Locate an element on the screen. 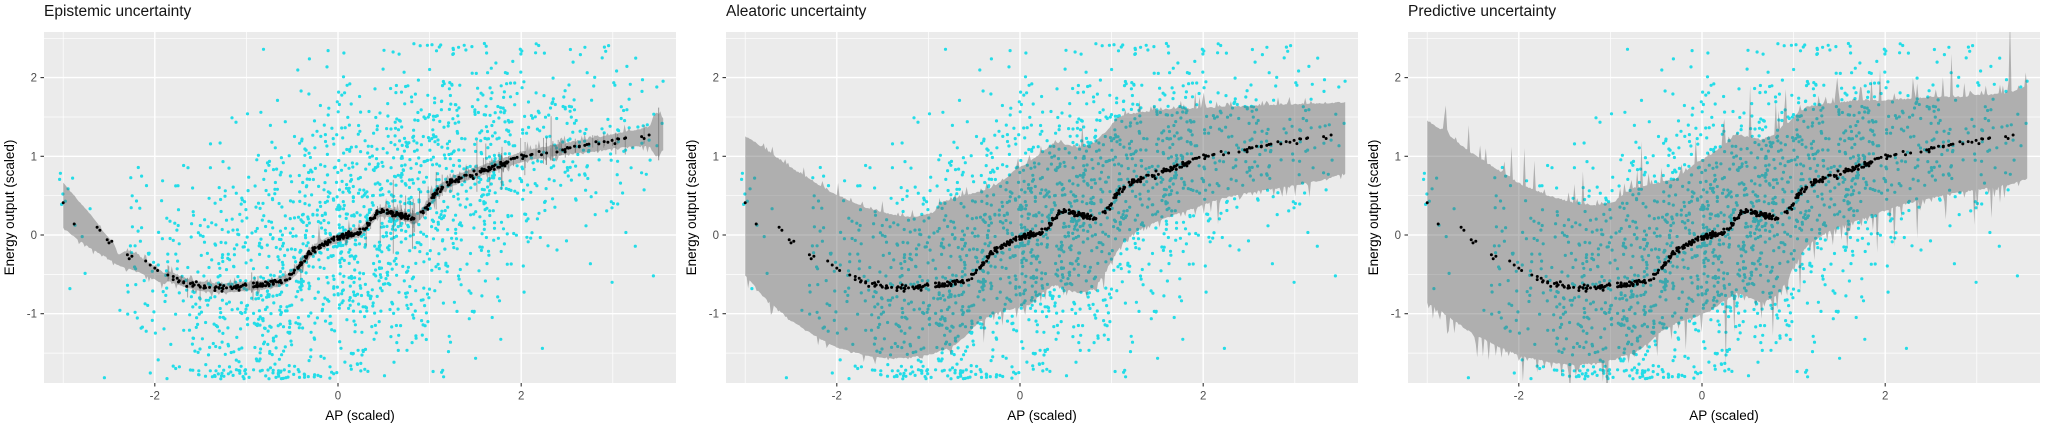 The width and height of the screenshot is (2046, 436). chart-title-predictive: Predictive uncertainty is located at coordinates (1482, 11).